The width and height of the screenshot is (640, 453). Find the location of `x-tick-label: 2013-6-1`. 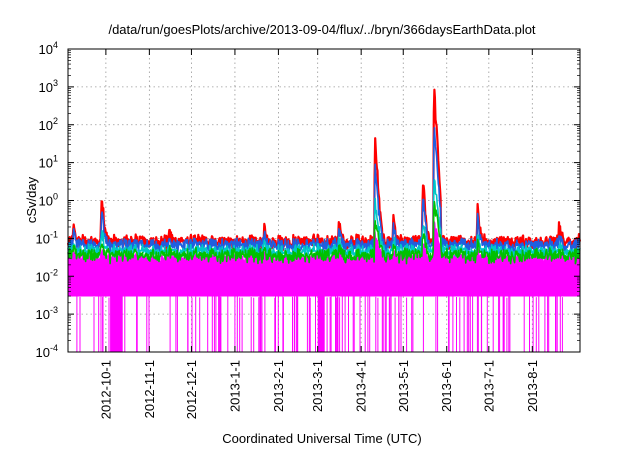

x-tick-label: 2013-6-1 is located at coordinates (446, 386).